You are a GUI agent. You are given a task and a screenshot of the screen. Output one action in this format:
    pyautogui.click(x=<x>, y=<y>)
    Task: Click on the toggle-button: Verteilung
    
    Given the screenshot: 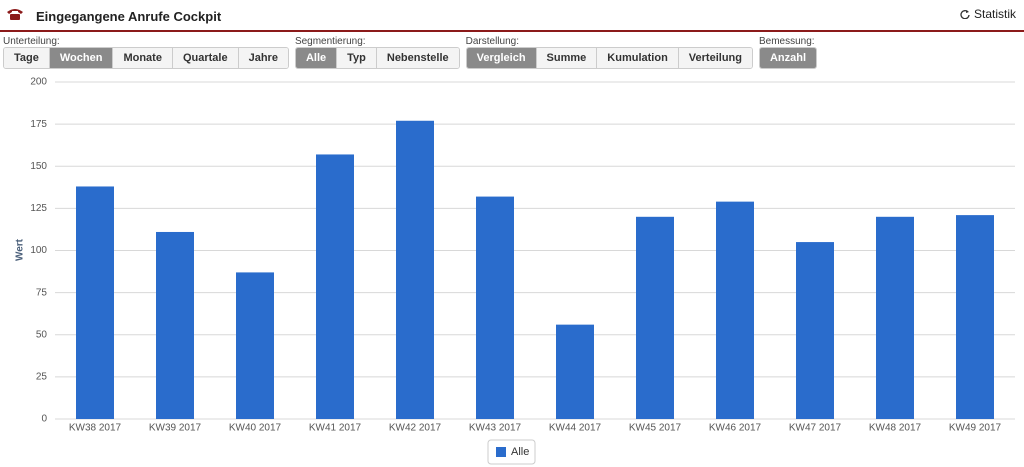 What is the action you would take?
    pyautogui.click(x=715, y=58)
    